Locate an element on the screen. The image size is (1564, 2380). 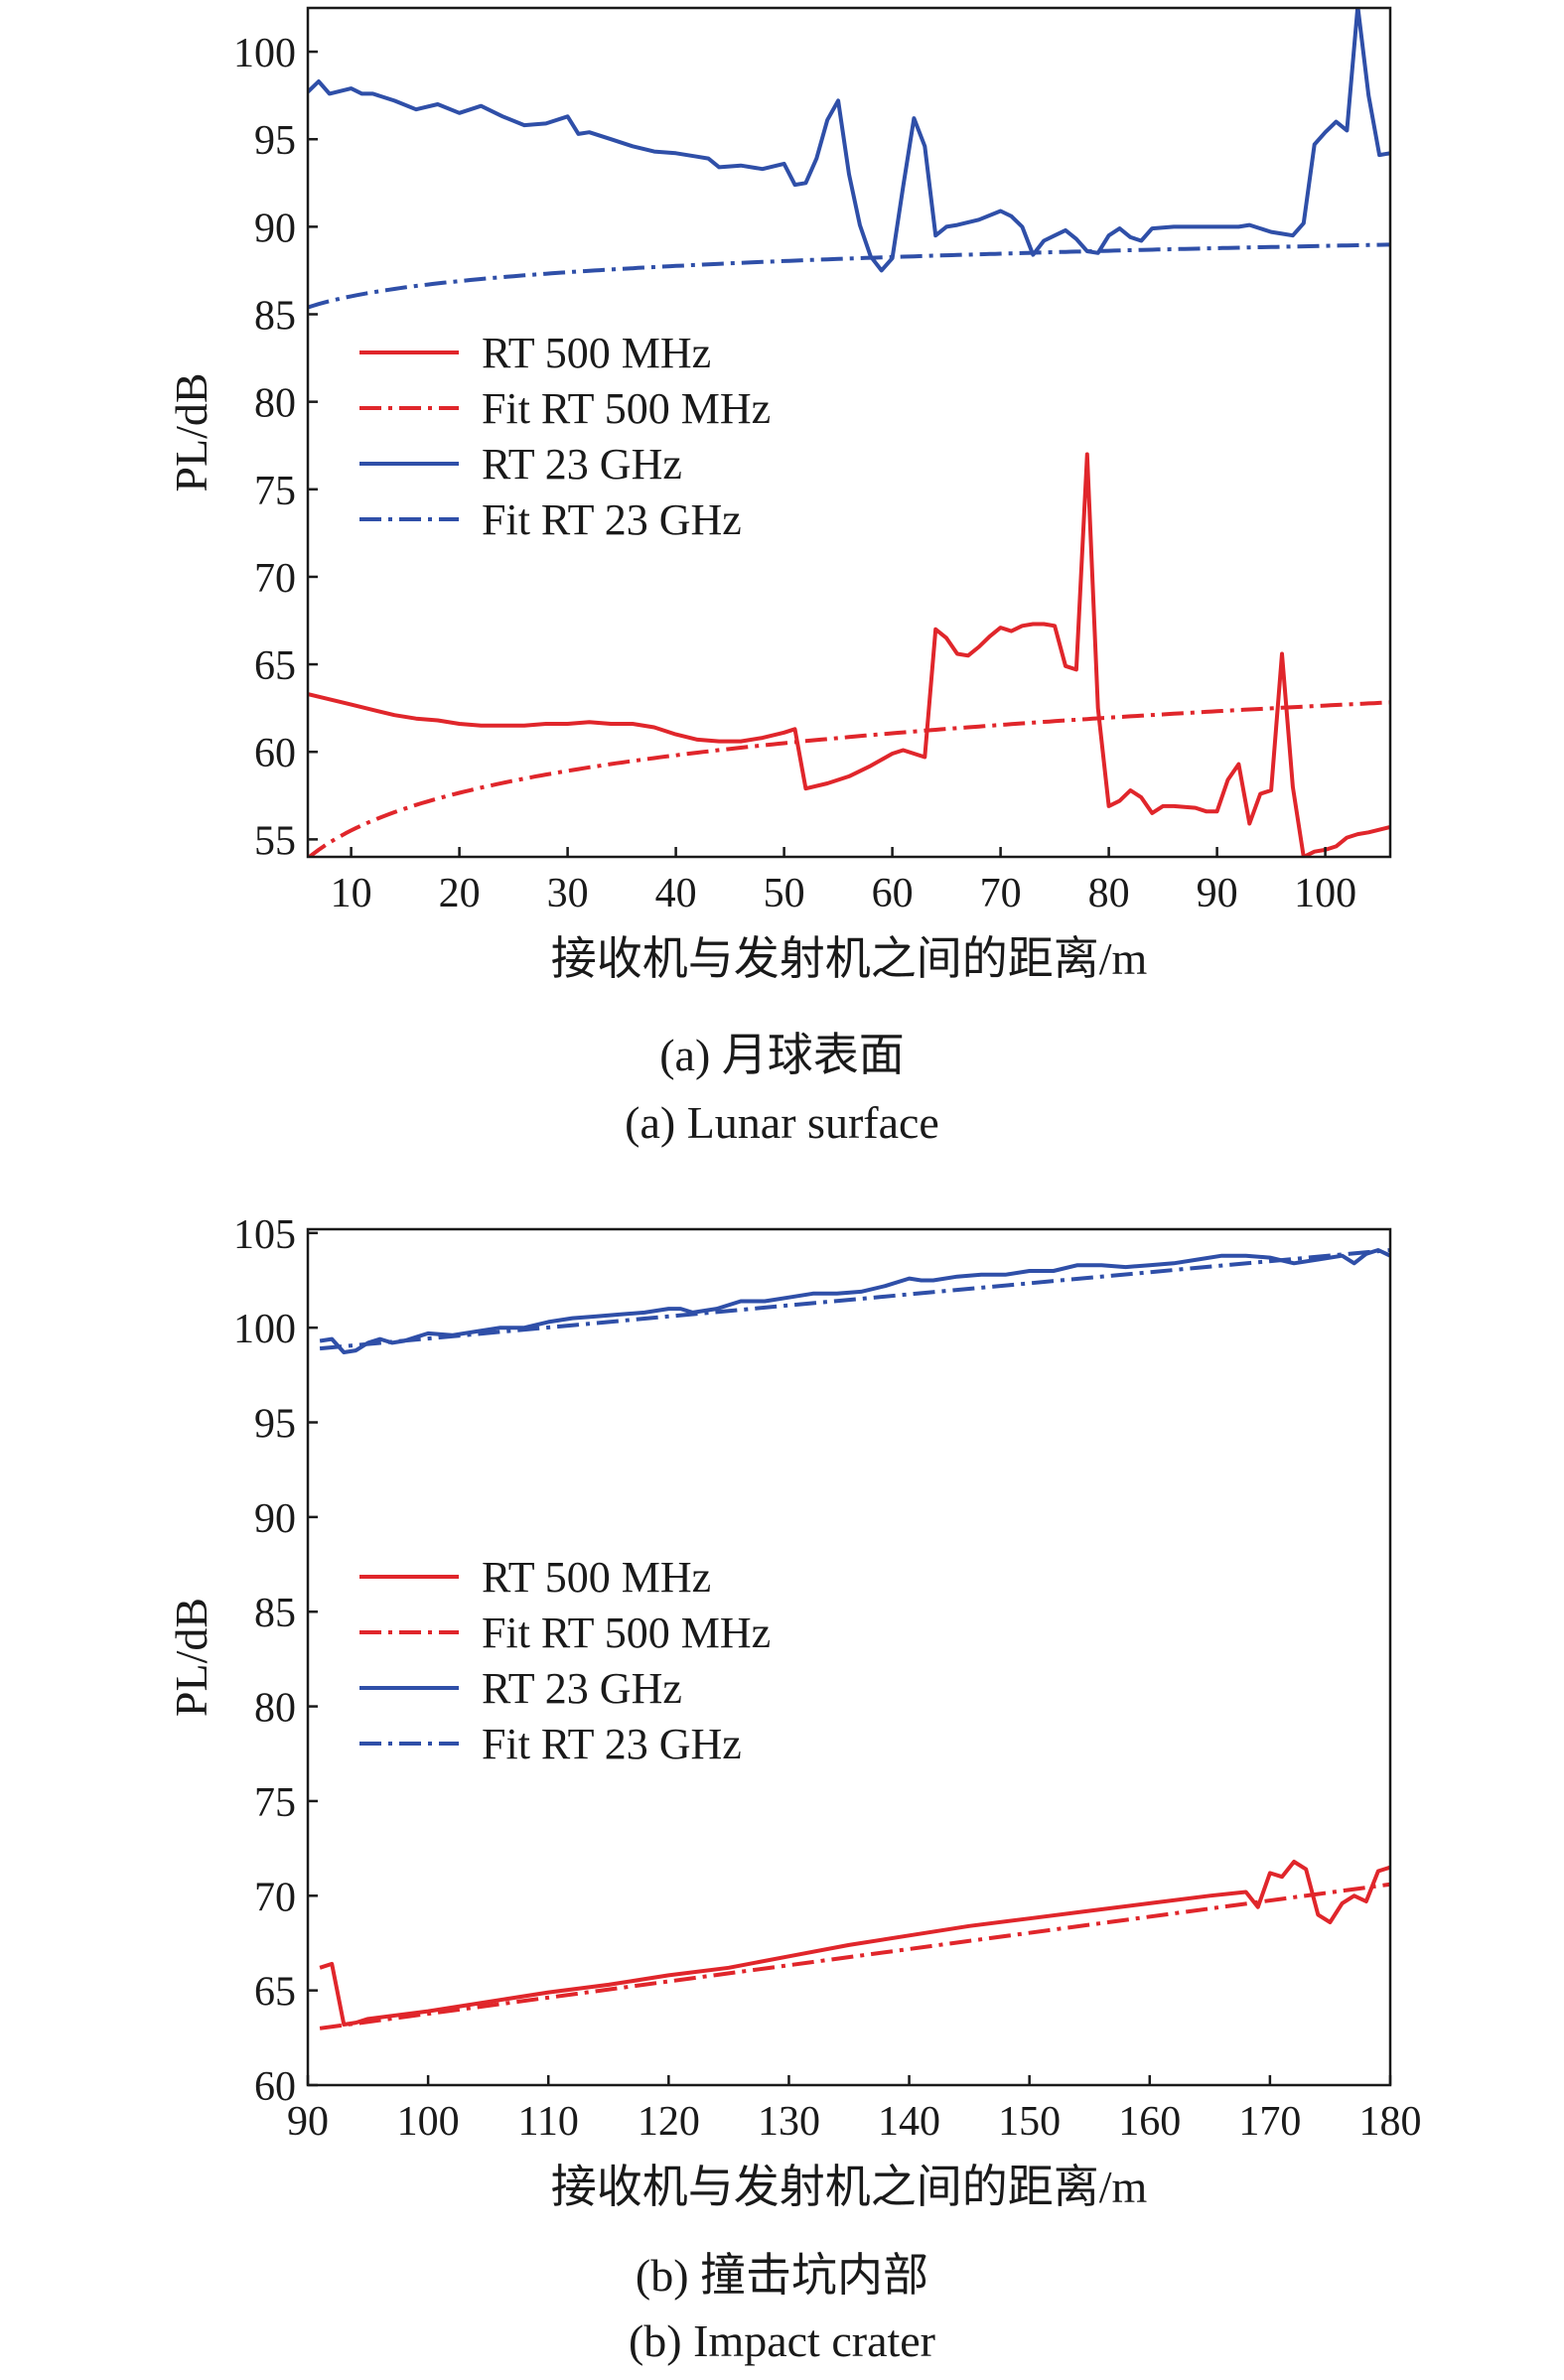
x-tick-label: 160 is located at coordinates (1149, 2122).